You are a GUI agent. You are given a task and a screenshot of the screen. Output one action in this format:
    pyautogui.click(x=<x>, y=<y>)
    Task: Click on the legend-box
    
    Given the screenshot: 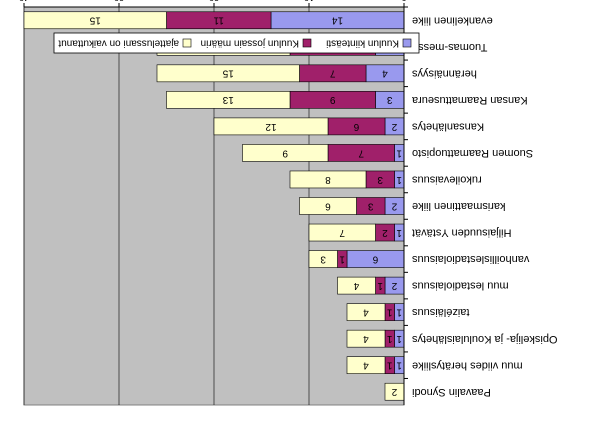 What is the action you would take?
    pyautogui.click(x=236, y=43)
    